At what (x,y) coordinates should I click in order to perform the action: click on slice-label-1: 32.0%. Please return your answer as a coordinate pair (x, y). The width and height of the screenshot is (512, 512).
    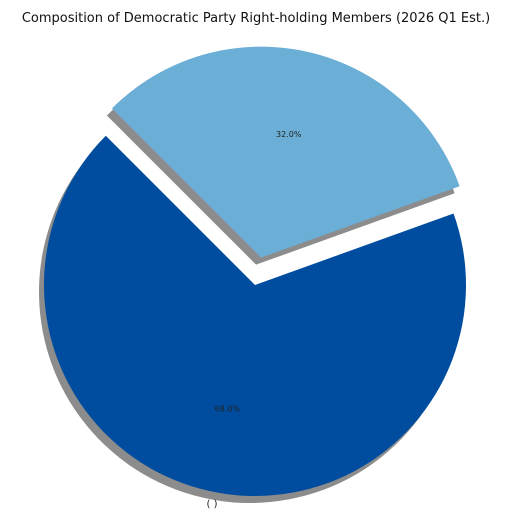
    Looking at the image, I should click on (289, 134).